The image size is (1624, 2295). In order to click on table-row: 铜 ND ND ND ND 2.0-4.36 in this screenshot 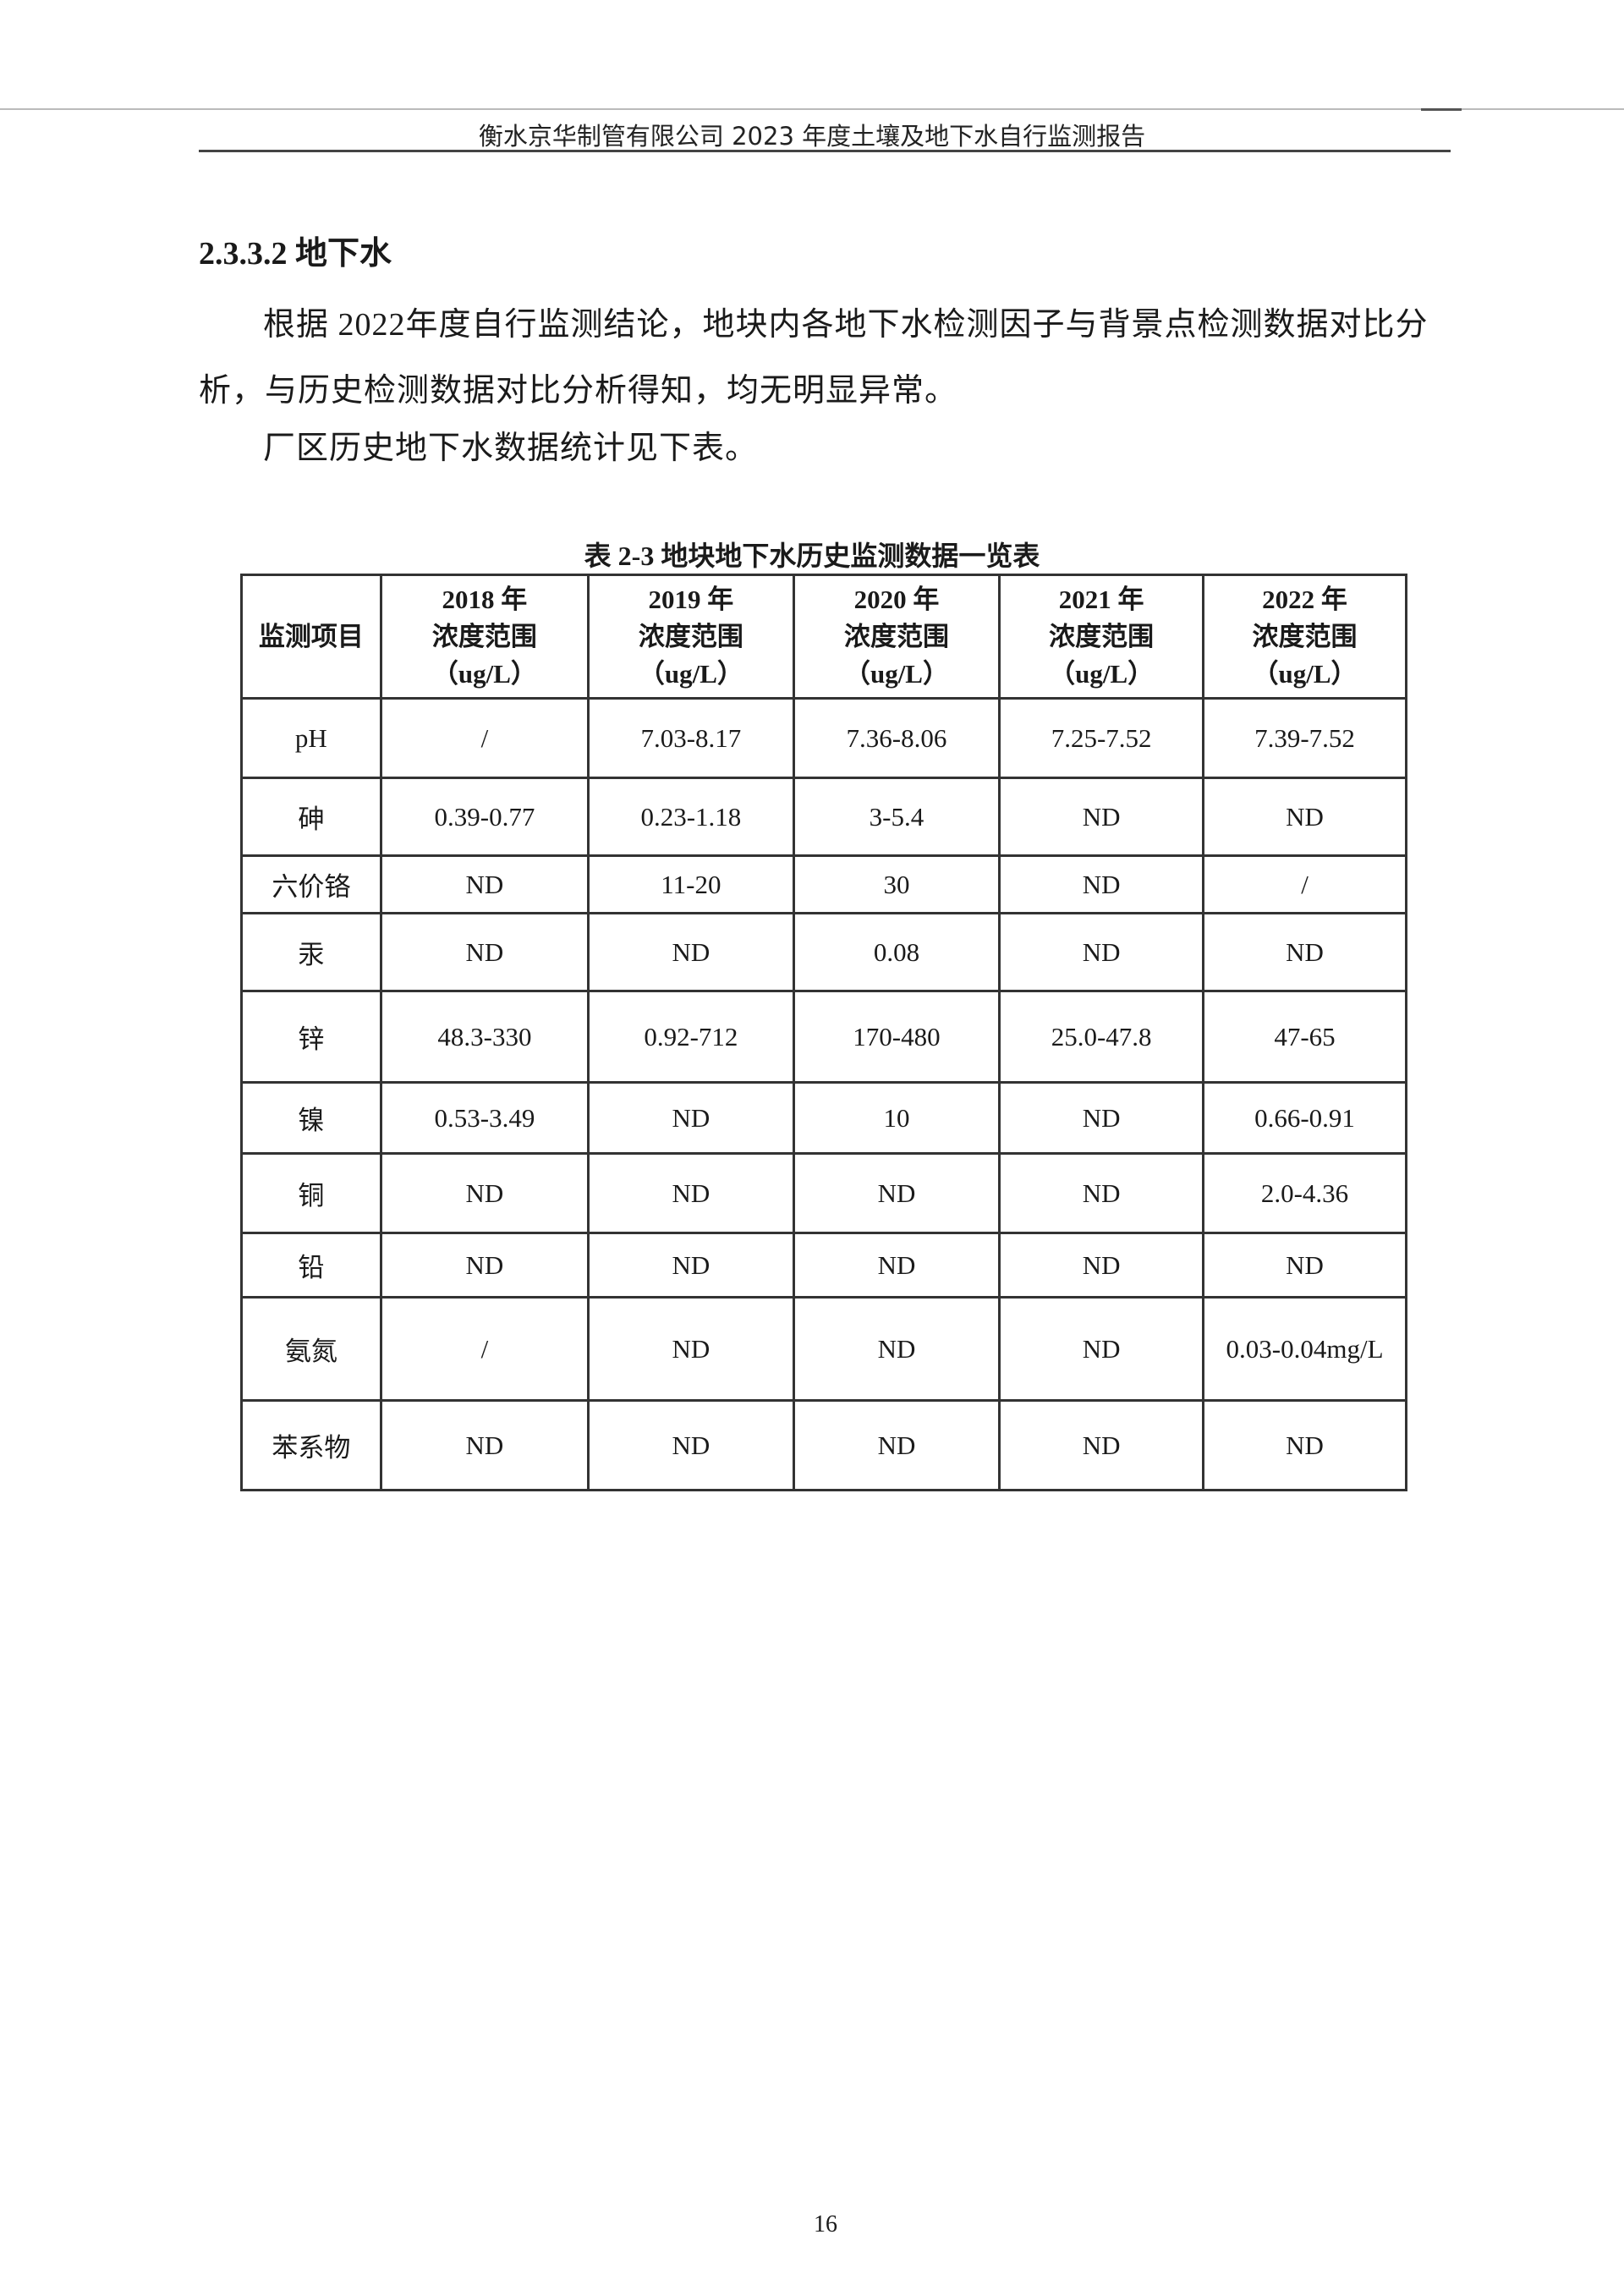, I will do `click(824, 1193)`.